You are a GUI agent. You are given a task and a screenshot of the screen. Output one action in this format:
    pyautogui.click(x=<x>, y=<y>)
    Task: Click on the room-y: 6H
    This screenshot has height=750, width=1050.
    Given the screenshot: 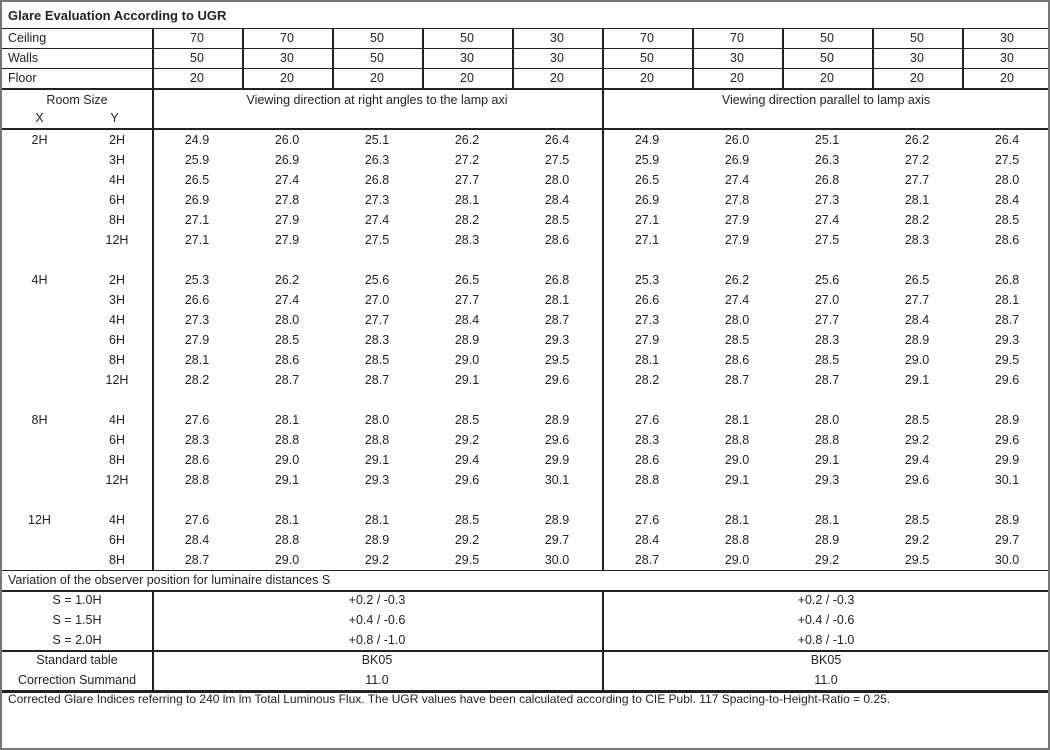 What is the action you would take?
    pyautogui.click(x=117, y=440)
    